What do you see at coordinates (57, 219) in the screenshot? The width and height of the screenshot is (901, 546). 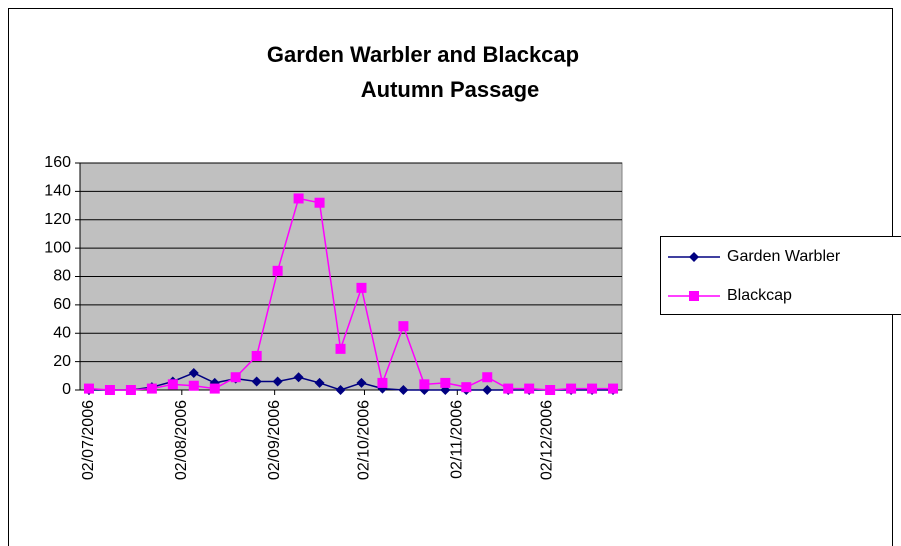 I see `y-tick-label: 120` at bounding box center [57, 219].